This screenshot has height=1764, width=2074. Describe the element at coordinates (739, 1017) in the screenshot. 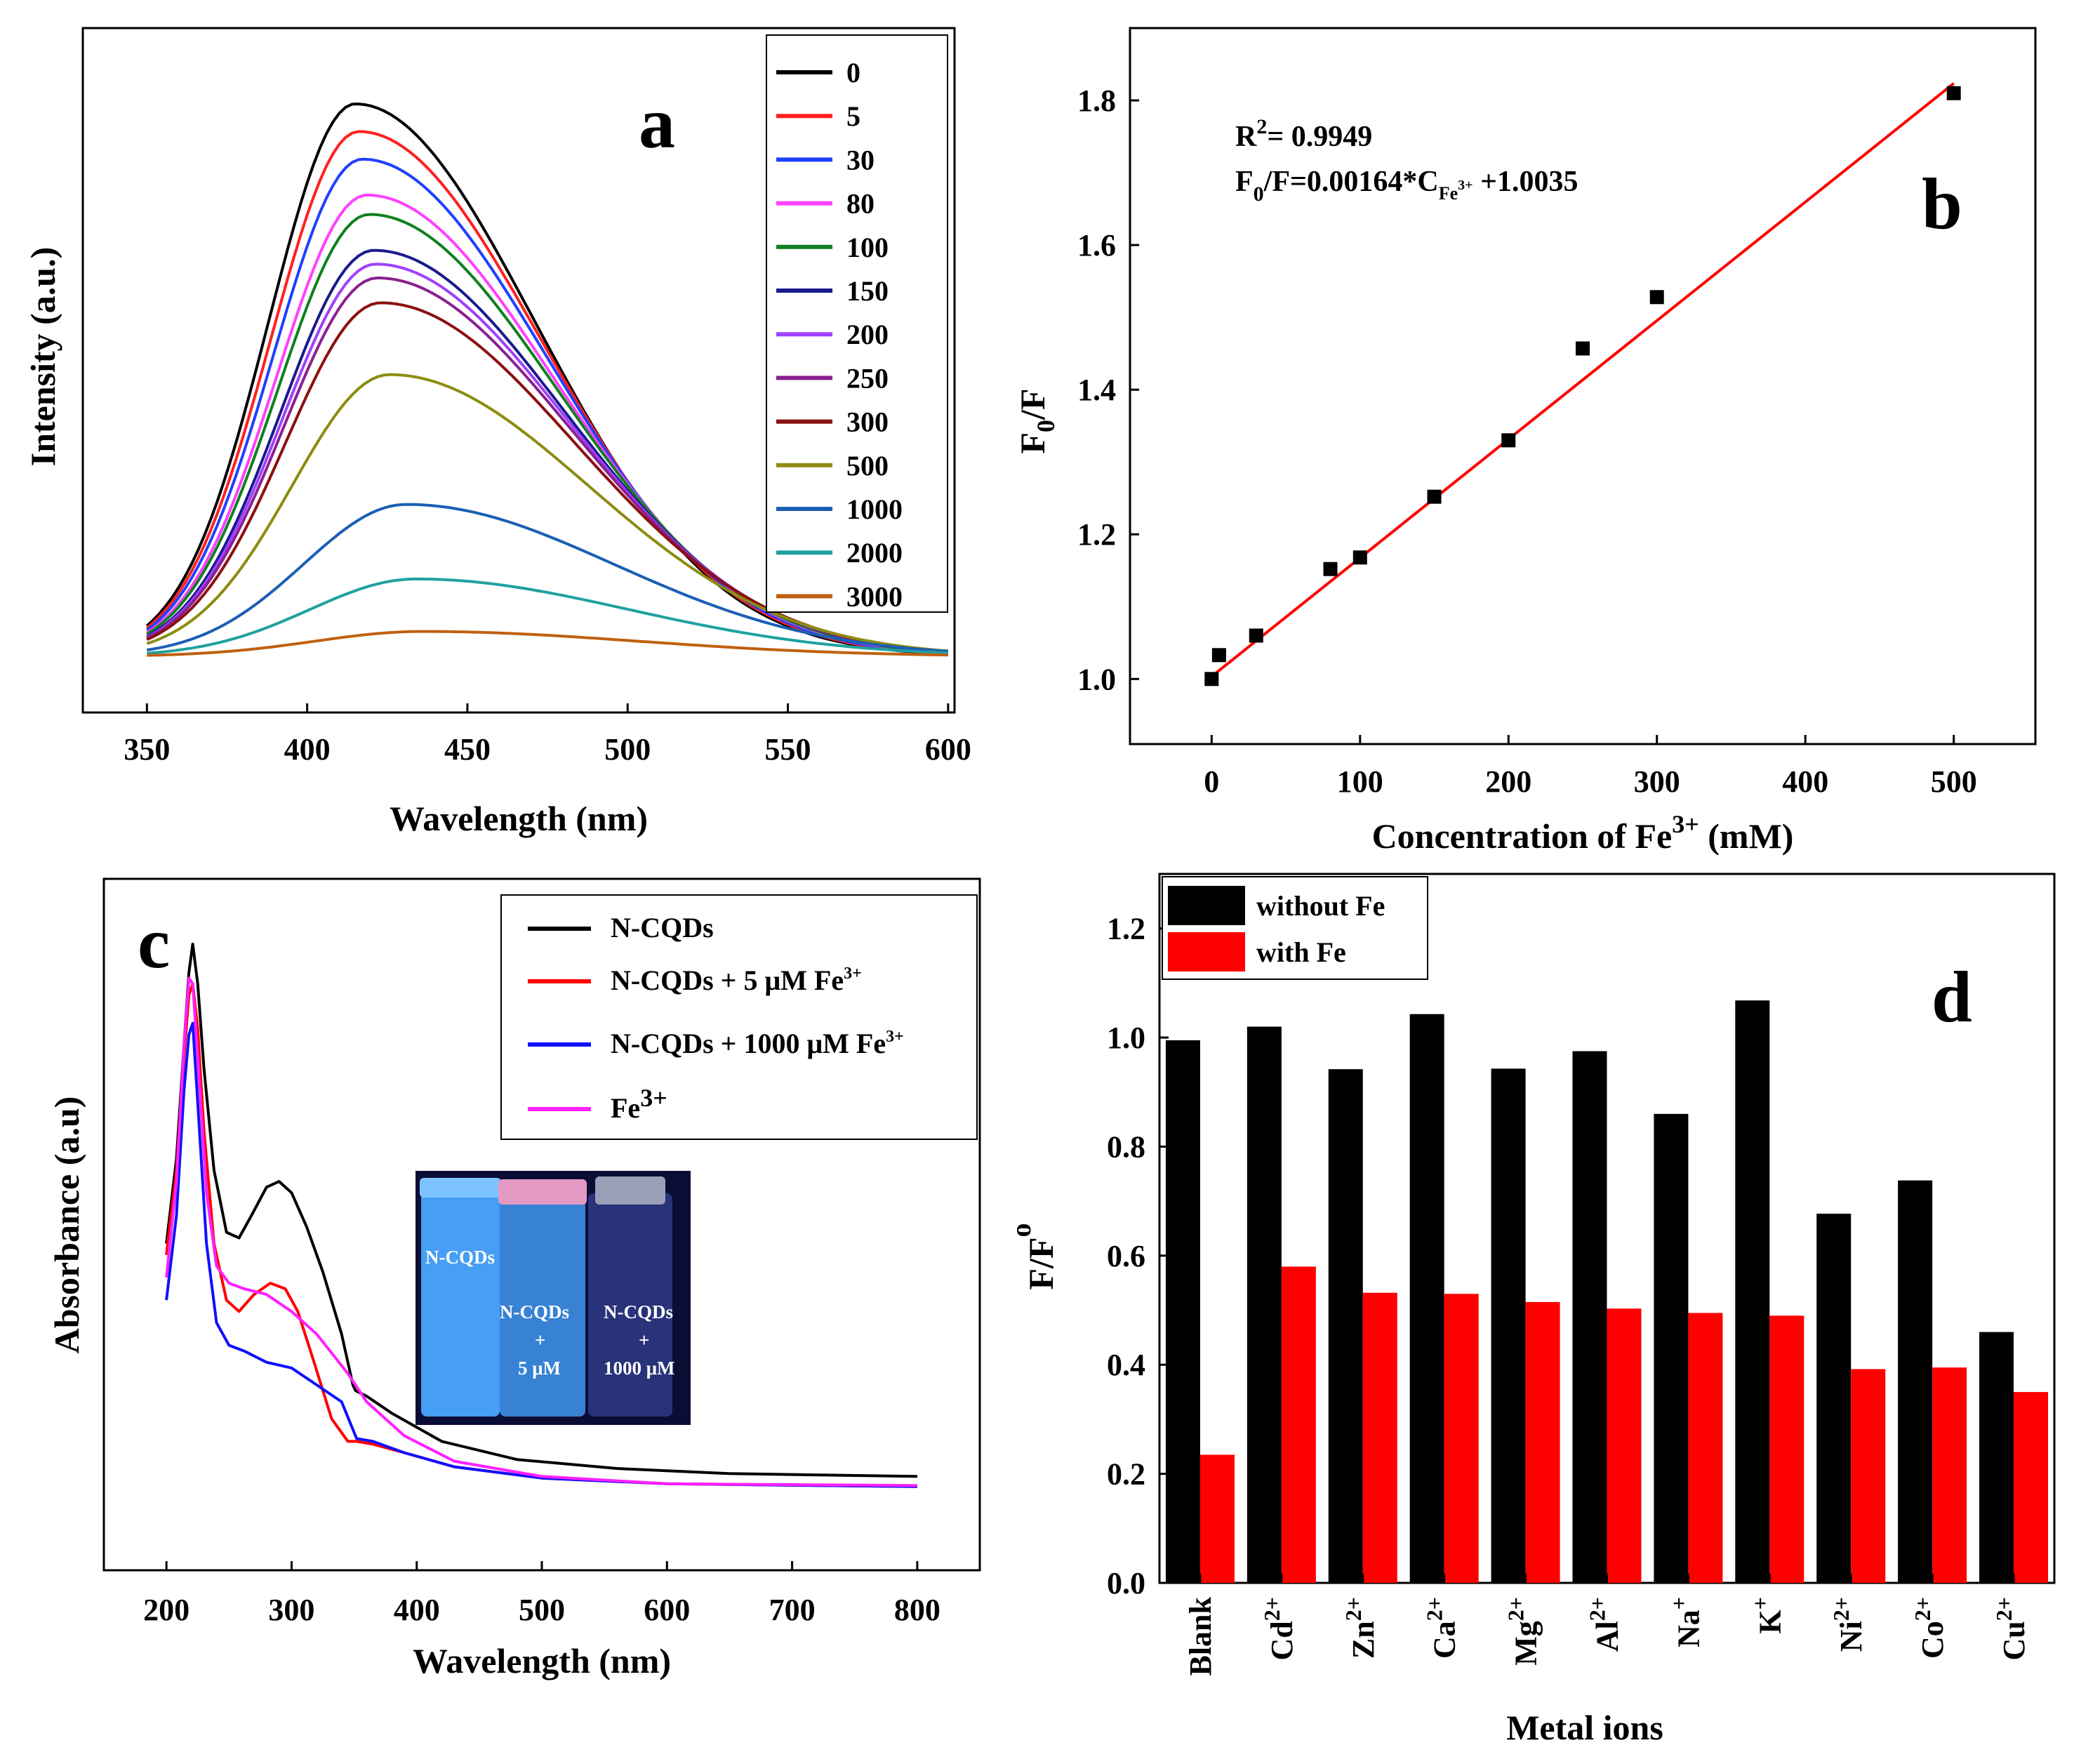

I see `panel-c-legend-box` at that location.